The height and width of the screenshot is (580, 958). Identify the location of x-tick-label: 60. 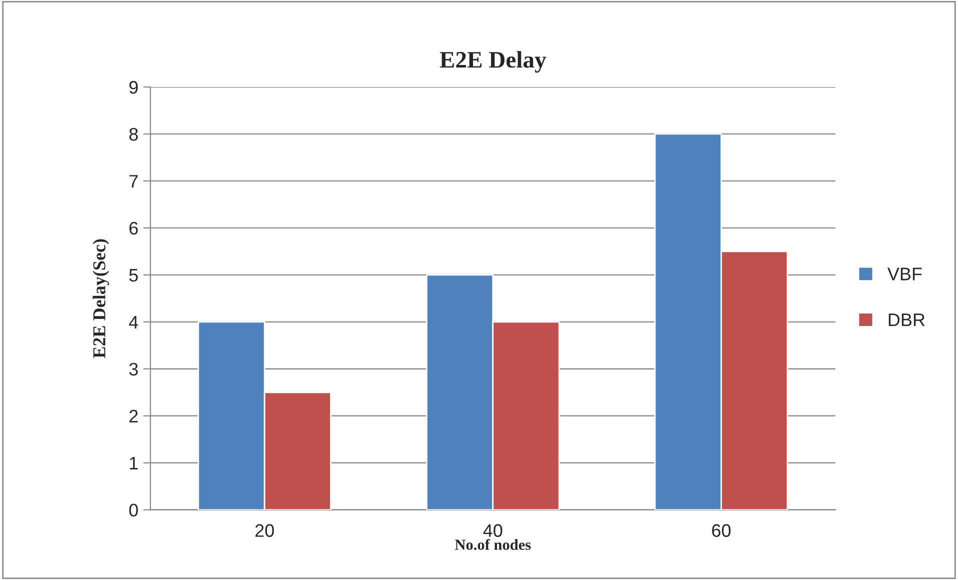
(721, 530).